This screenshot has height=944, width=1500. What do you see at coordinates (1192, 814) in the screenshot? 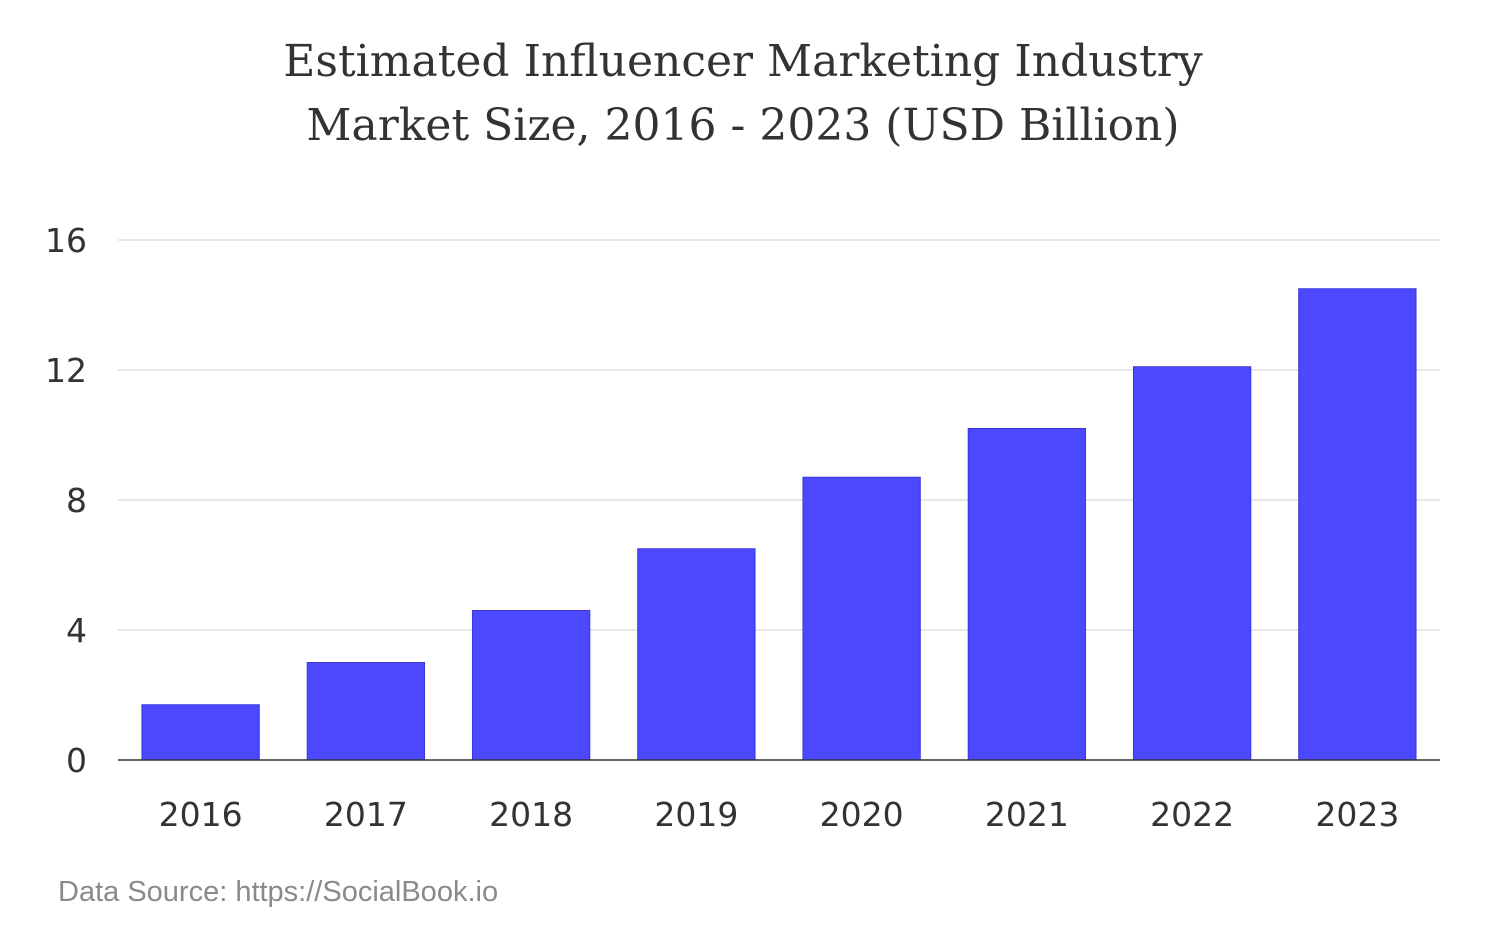
I see `x-tick-label: 2022` at bounding box center [1192, 814].